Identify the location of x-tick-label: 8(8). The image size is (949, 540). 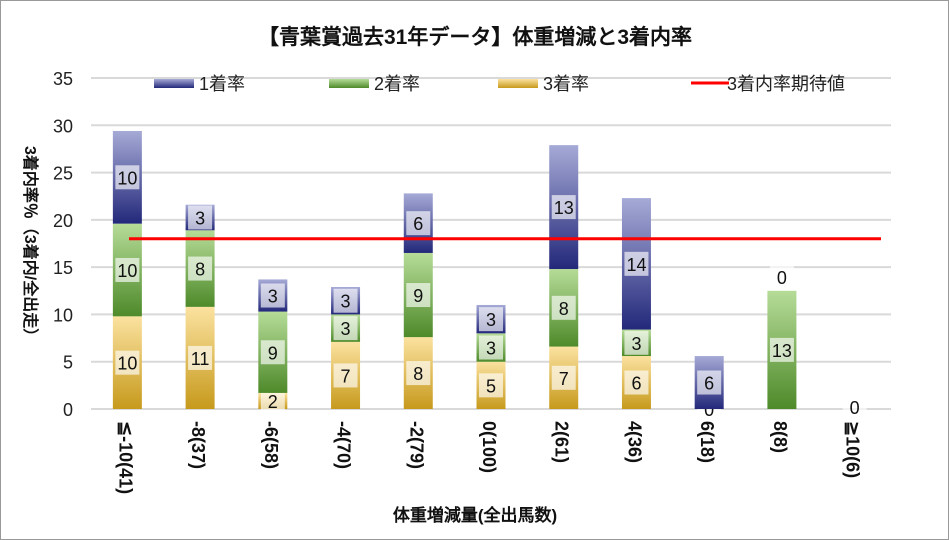
(780, 437).